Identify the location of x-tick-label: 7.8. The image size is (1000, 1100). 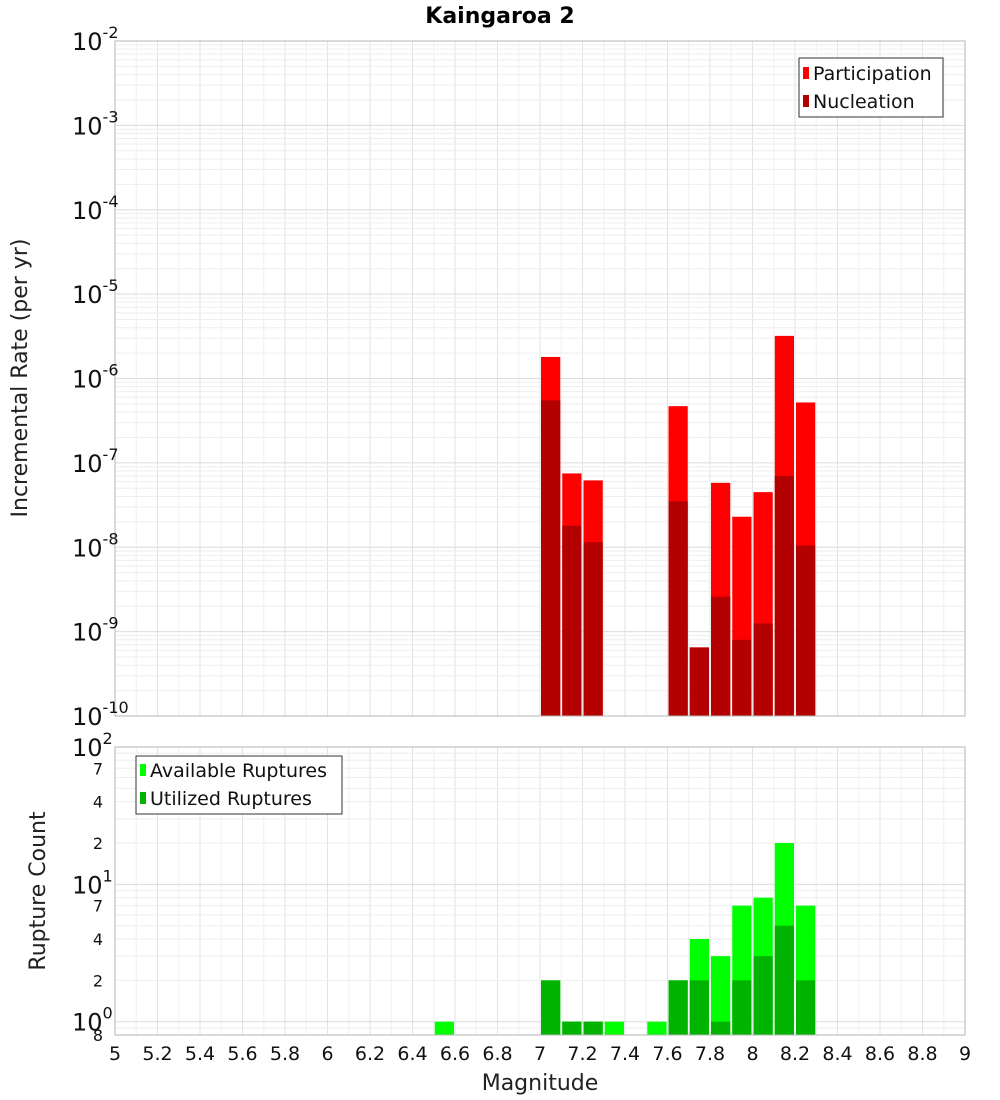
(710, 1054).